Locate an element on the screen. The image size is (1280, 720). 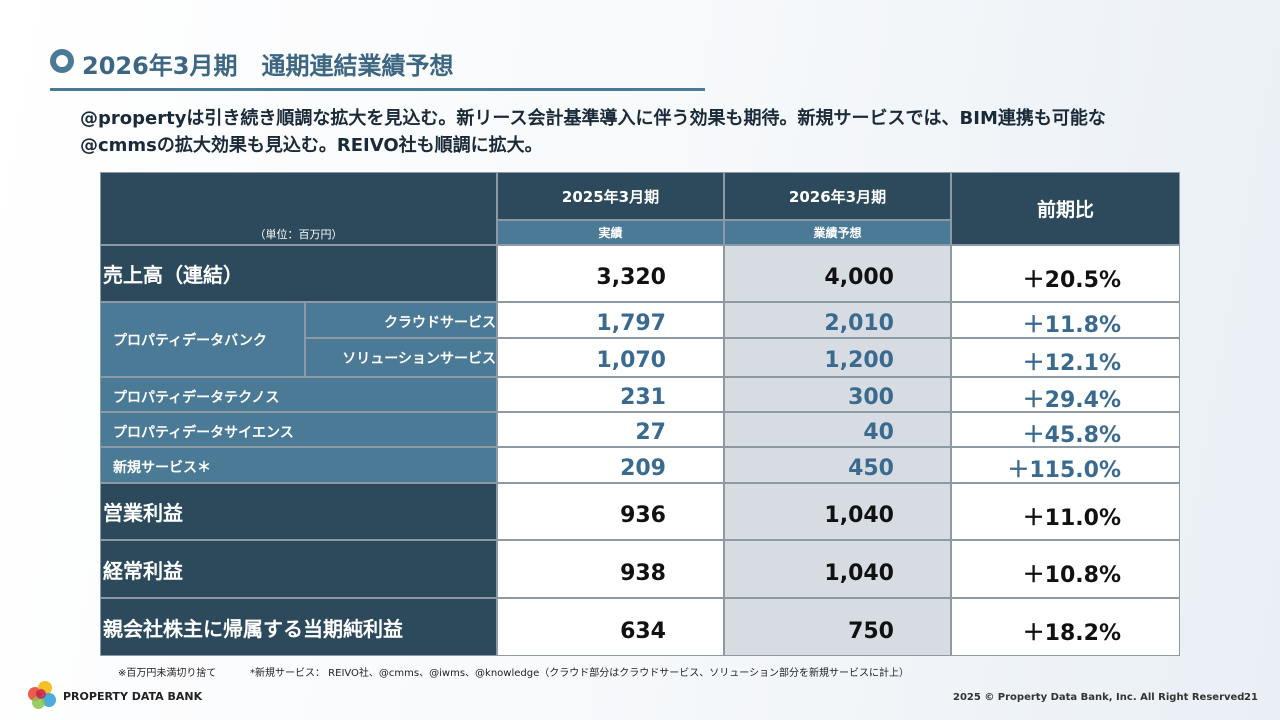
value-cell: 938 is located at coordinates (610, 569).